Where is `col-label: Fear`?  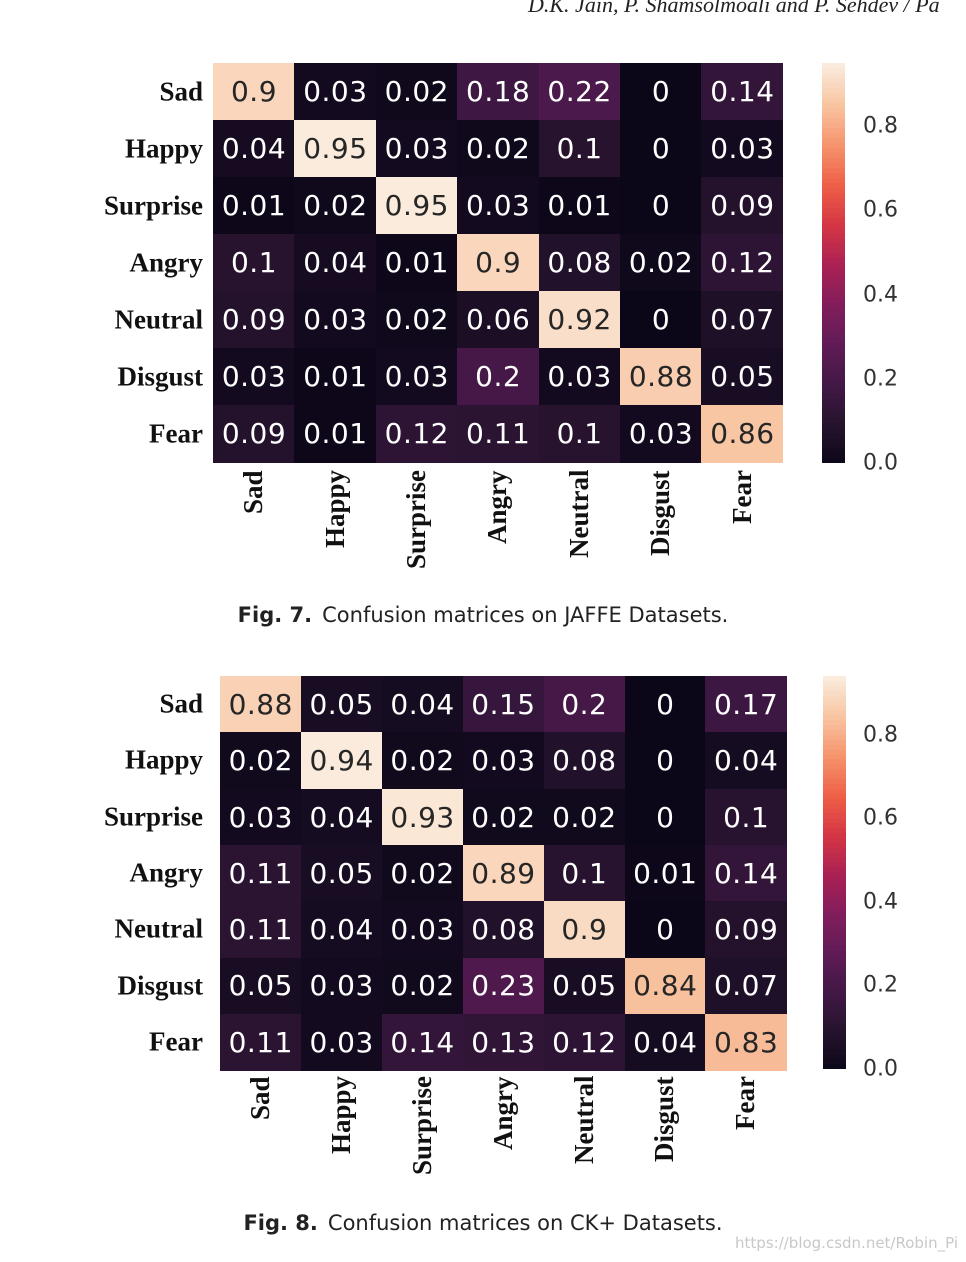 col-label: Fear is located at coordinates (745, 1103).